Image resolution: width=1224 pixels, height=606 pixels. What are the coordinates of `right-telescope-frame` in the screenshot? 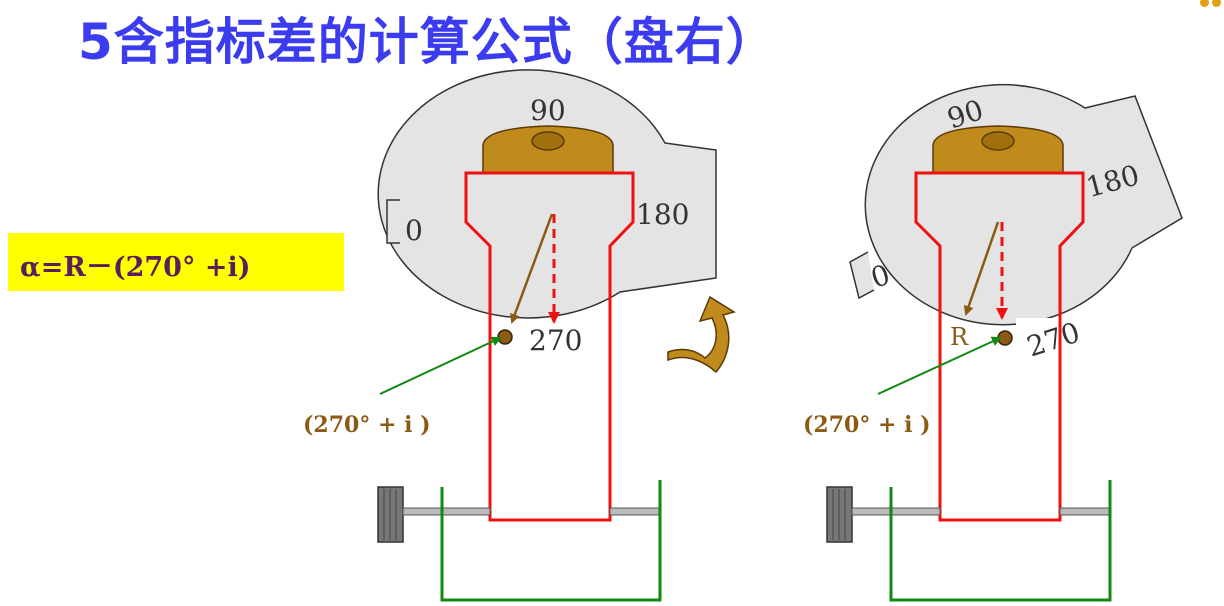 It's located at (999, 346).